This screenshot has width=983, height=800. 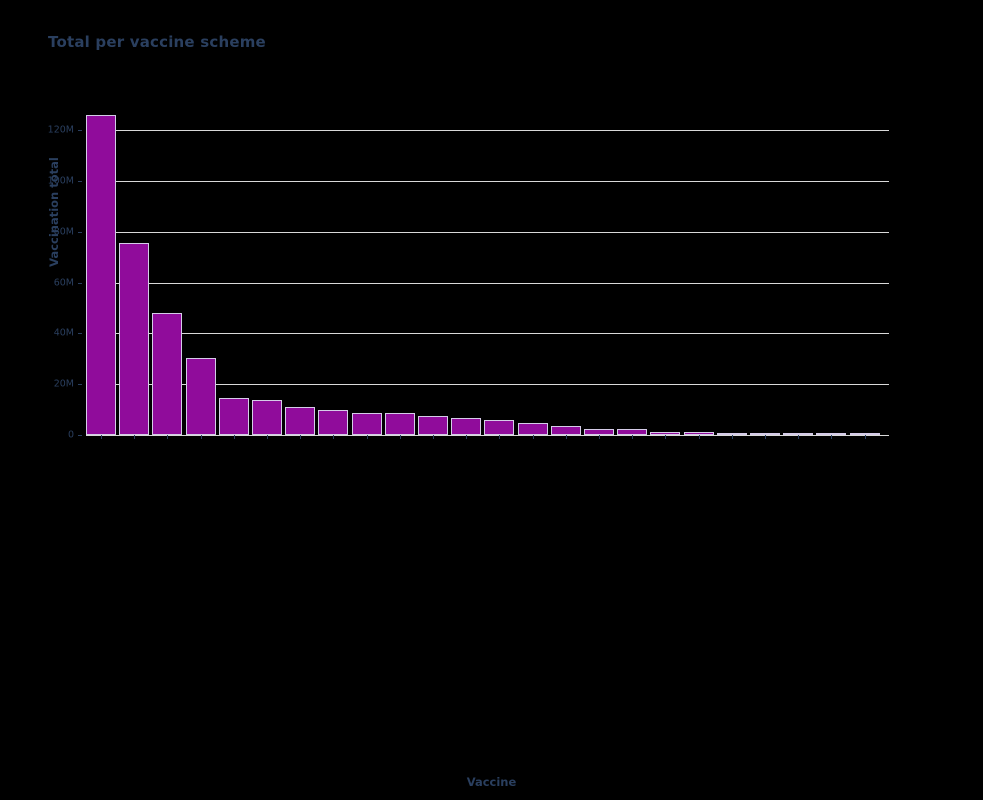 I want to click on y-axis-ticks: 0 20M 40M 60M 80M 100M 120M, so click(x=41, y=275).